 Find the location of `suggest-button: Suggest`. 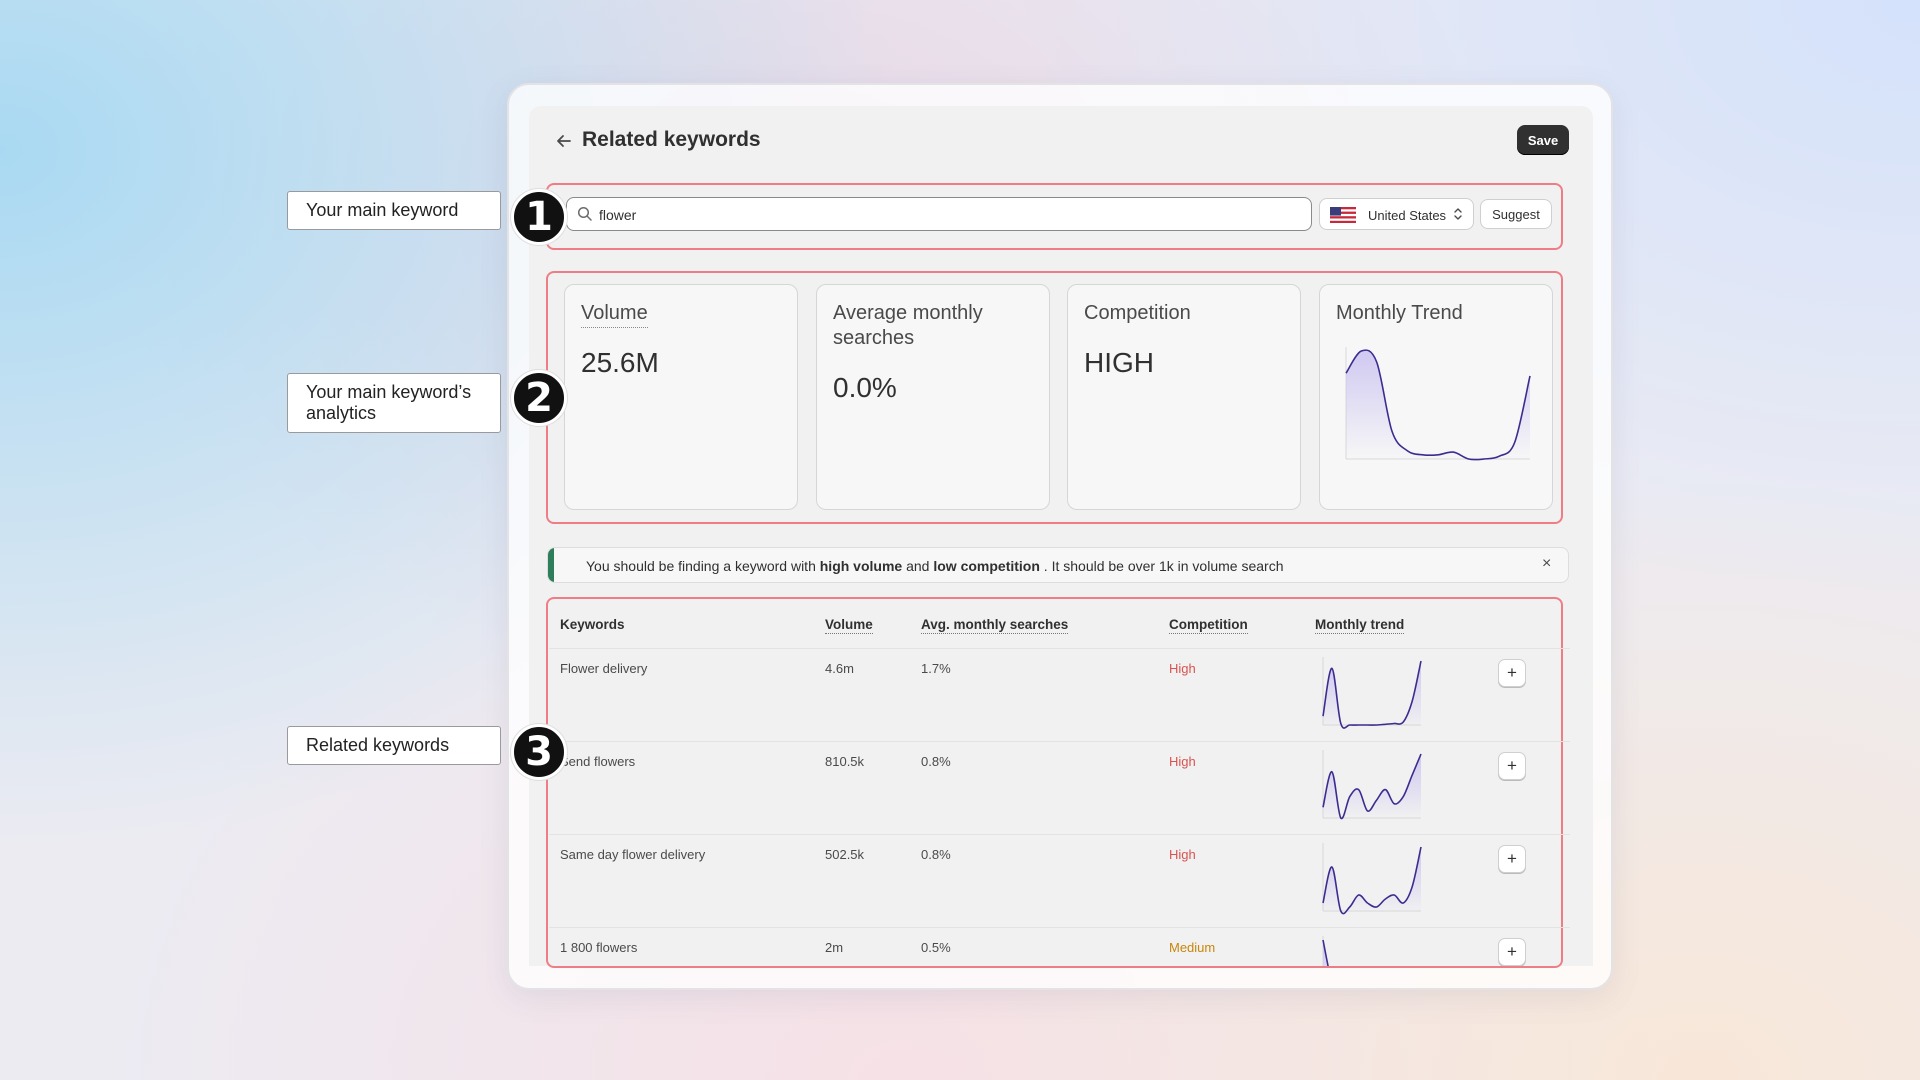

suggest-button: Suggest is located at coordinates (1516, 214).